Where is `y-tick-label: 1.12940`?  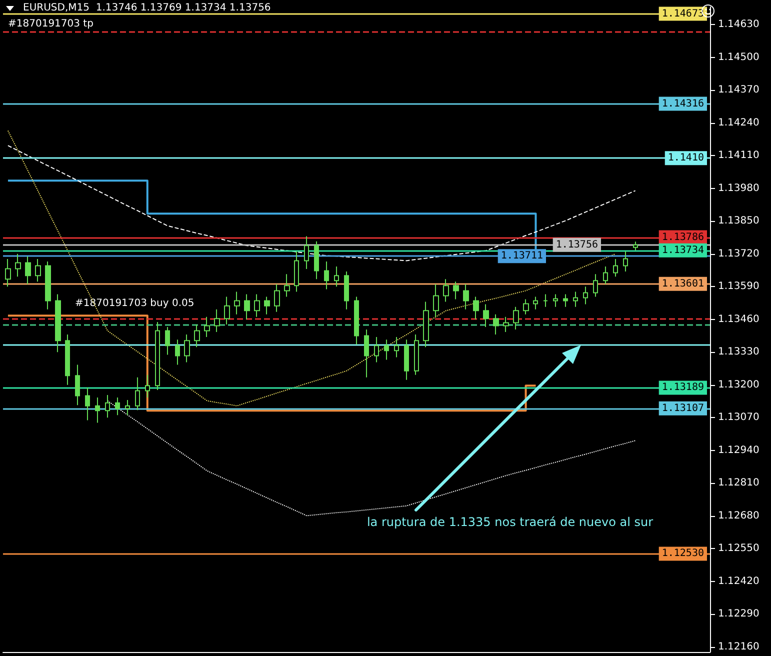 y-tick-label: 1.12940 is located at coordinates (739, 450).